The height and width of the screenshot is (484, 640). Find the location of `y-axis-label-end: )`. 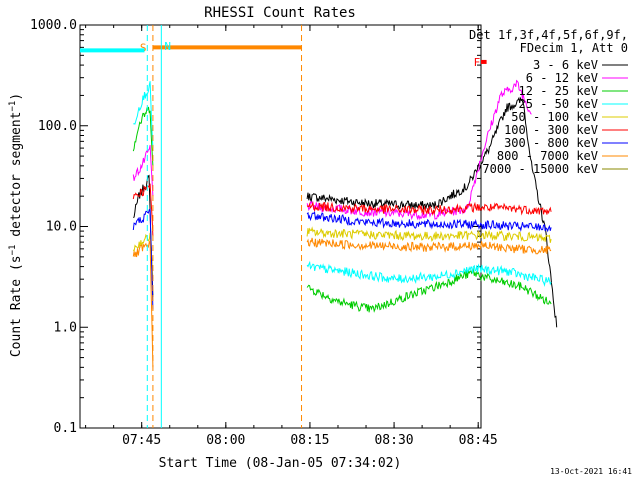

y-axis-label-end: ) is located at coordinates (16, 97).